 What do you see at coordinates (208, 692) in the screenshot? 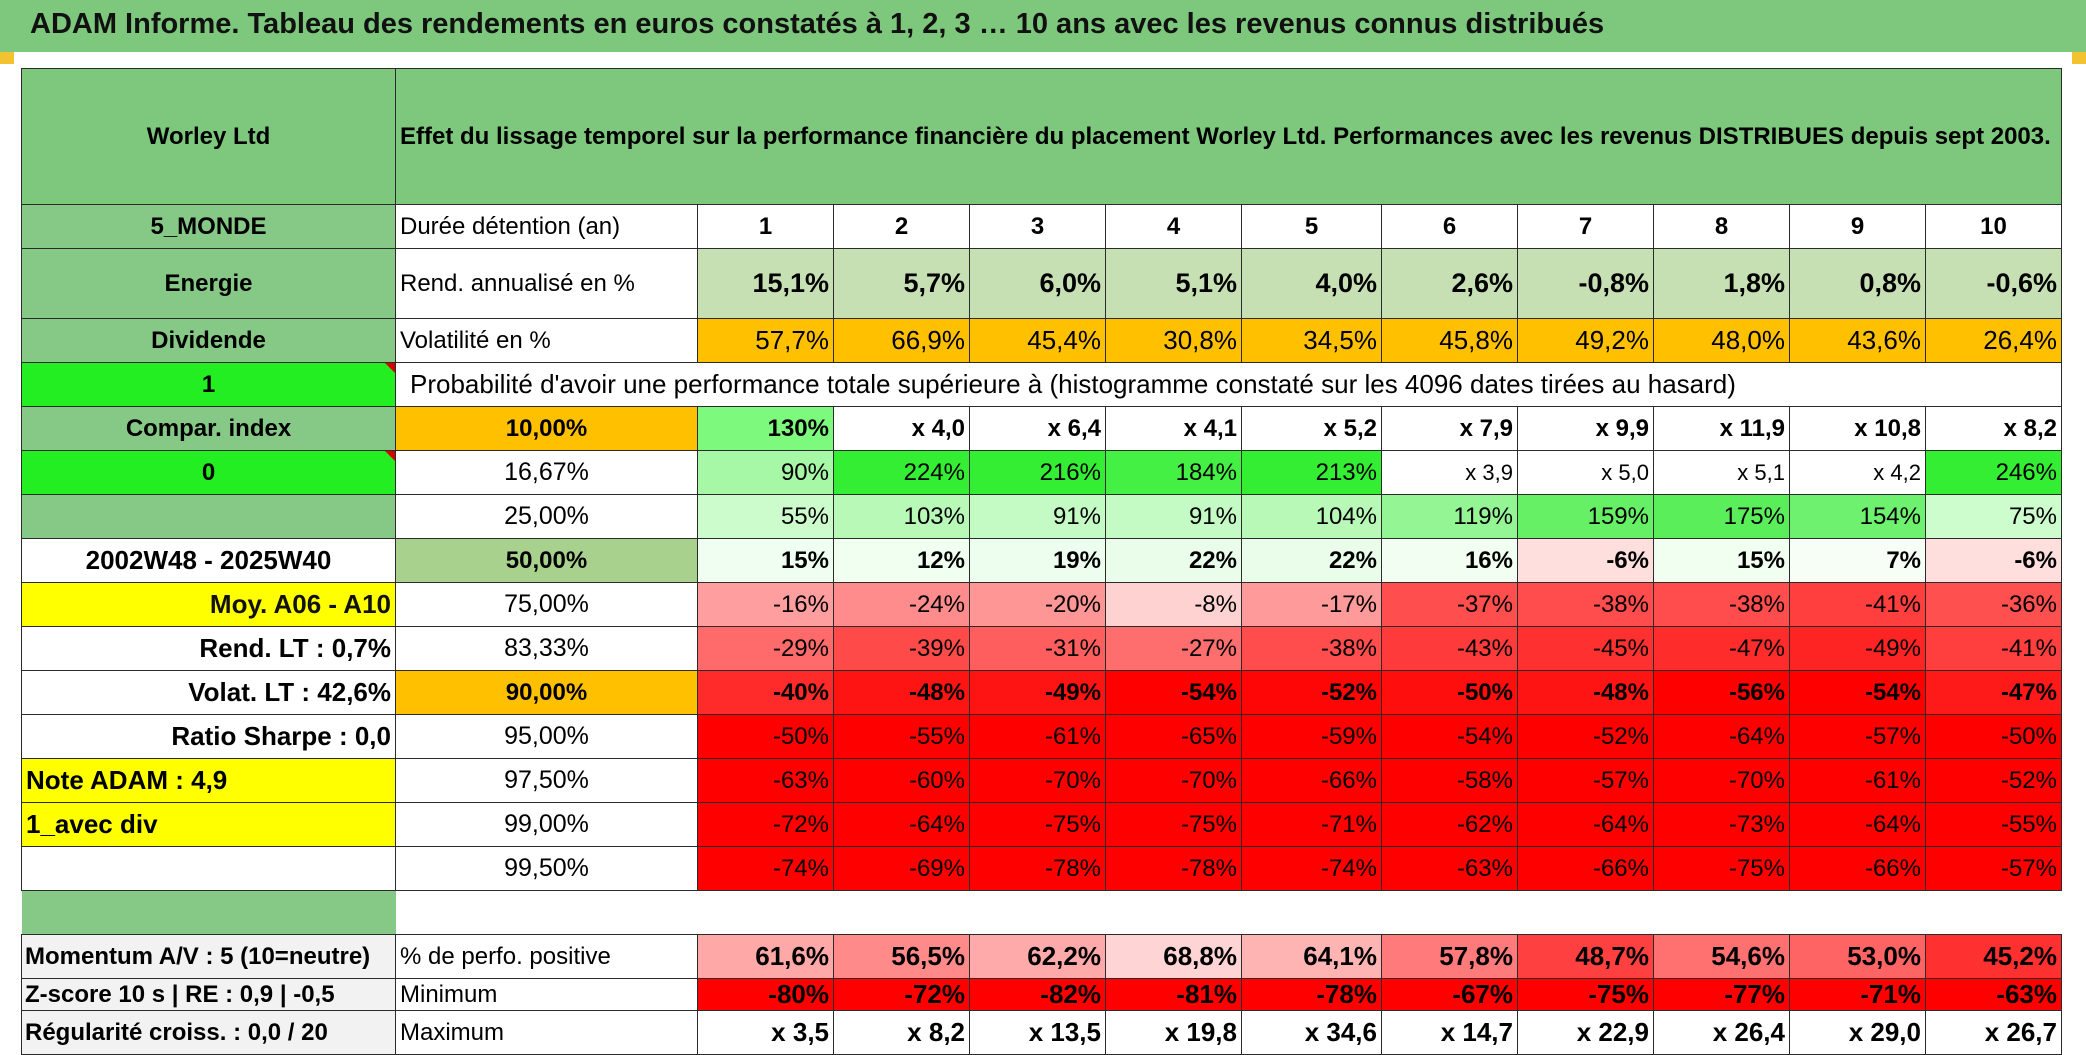
I see `volat-lt-label: Volat. LT : 42,6%` at bounding box center [208, 692].